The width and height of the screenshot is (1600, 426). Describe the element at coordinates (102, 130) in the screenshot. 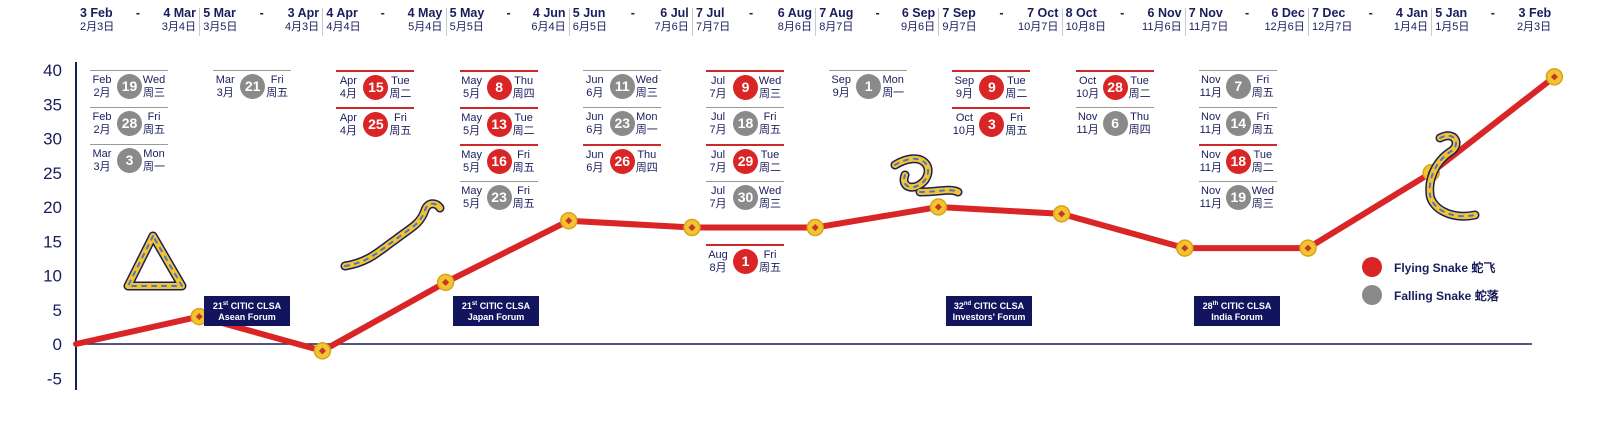

I see `entry-month-cn: 2月` at that location.